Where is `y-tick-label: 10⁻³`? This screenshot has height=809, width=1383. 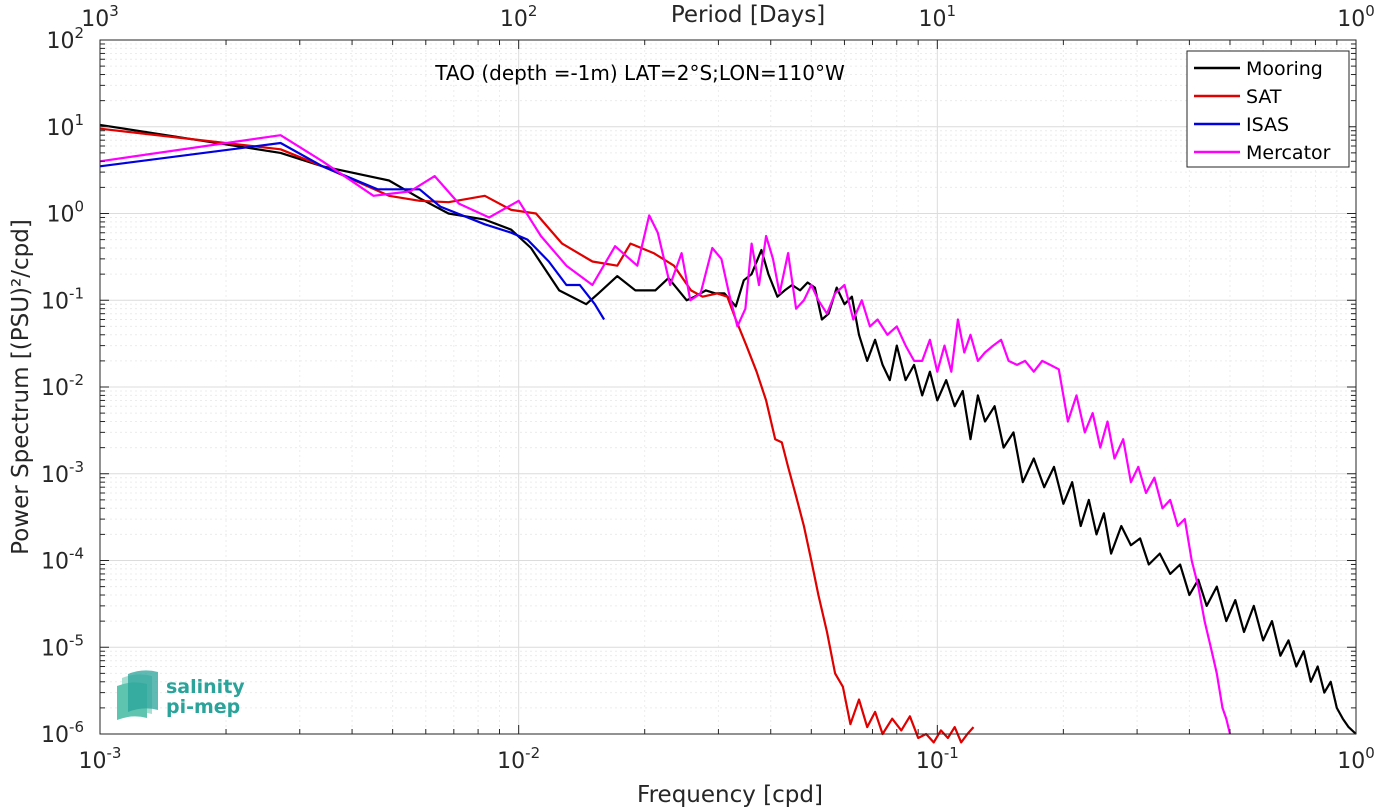 y-tick-label: 10⁻³ is located at coordinates (62, 473).